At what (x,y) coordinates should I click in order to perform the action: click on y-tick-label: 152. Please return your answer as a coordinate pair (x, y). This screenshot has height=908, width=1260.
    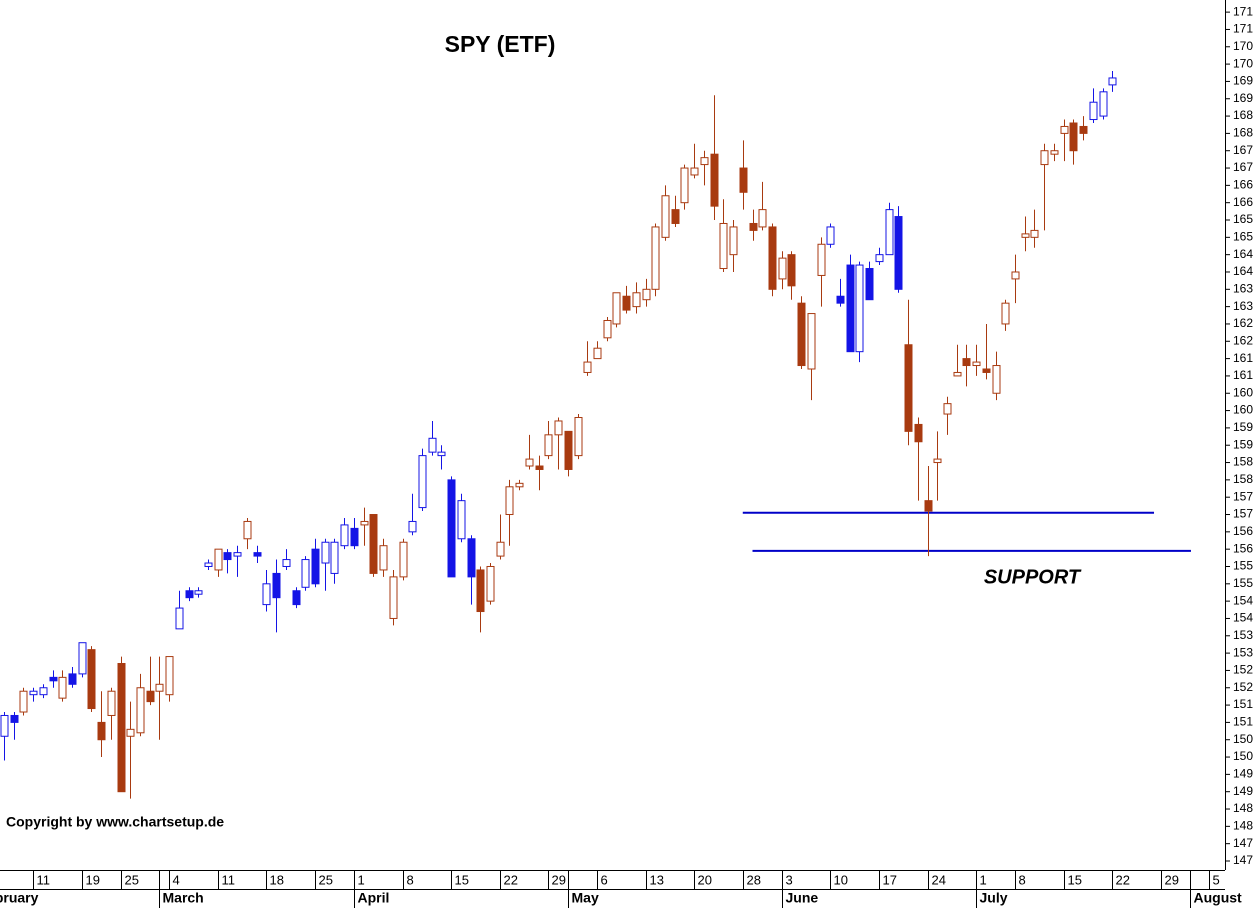
    Looking at the image, I should click on (1243, 670).